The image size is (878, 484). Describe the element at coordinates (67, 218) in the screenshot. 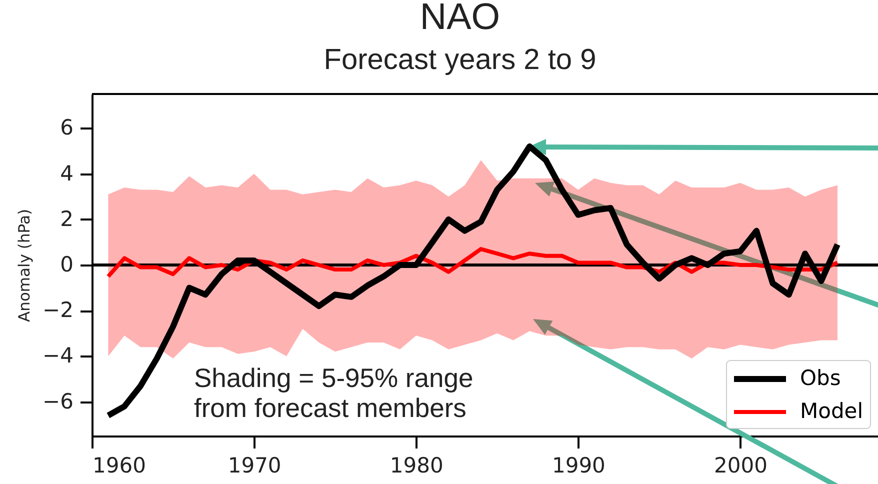

I see `y-tick-label: 2` at that location.